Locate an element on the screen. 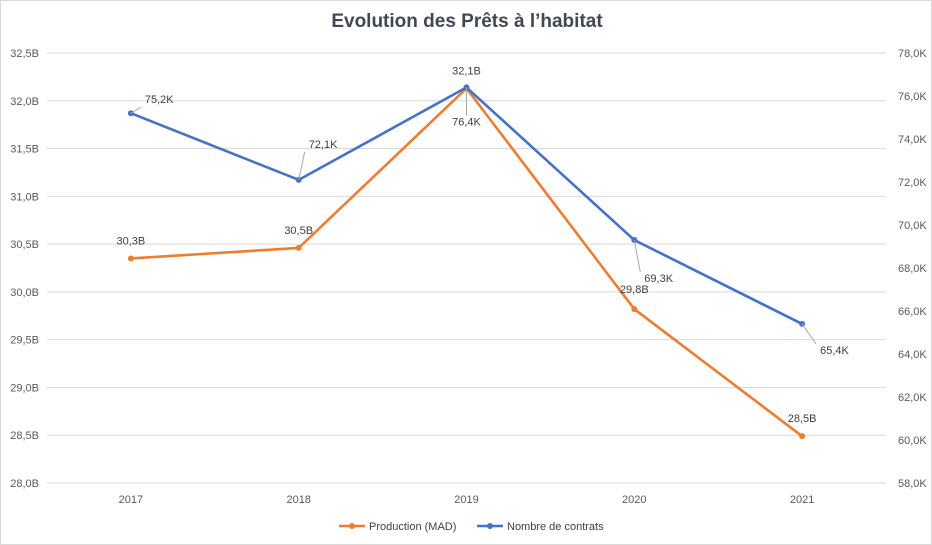 This screenshot has height=545, width=932. y-right-tick-label: 66,0K is located at coordinates (912, 312).